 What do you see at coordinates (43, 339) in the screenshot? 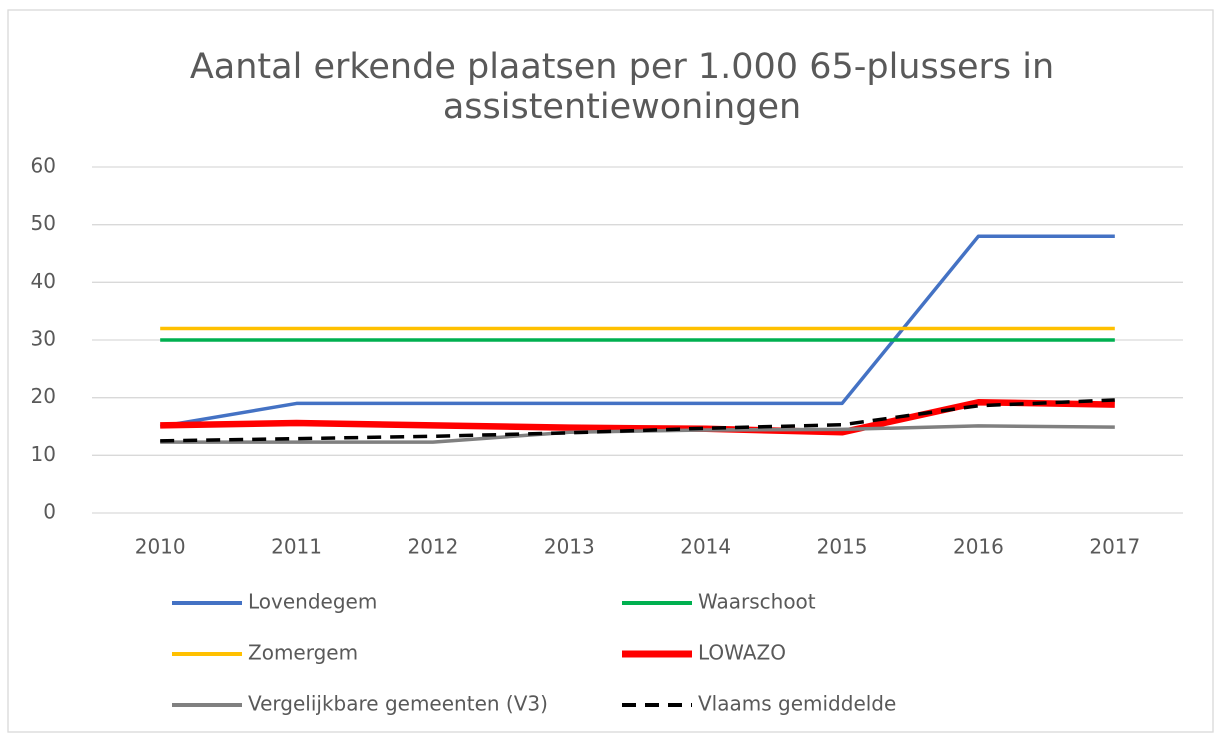
I see `y-tick-label: 30` at bounding box center [43, 339].